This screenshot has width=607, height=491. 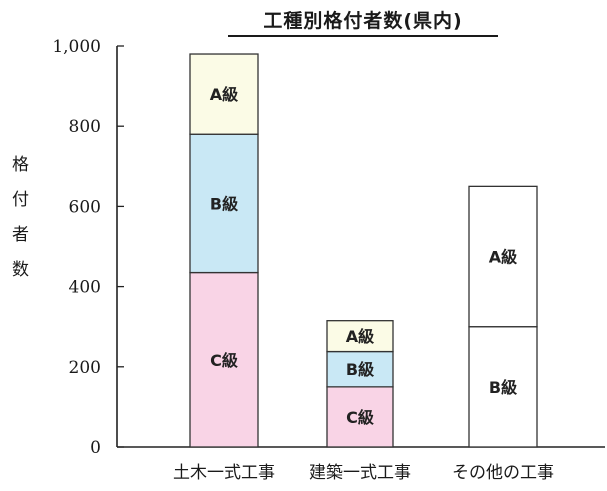 I want to click on y-tick-label: 200, so click(x=85, y=368).